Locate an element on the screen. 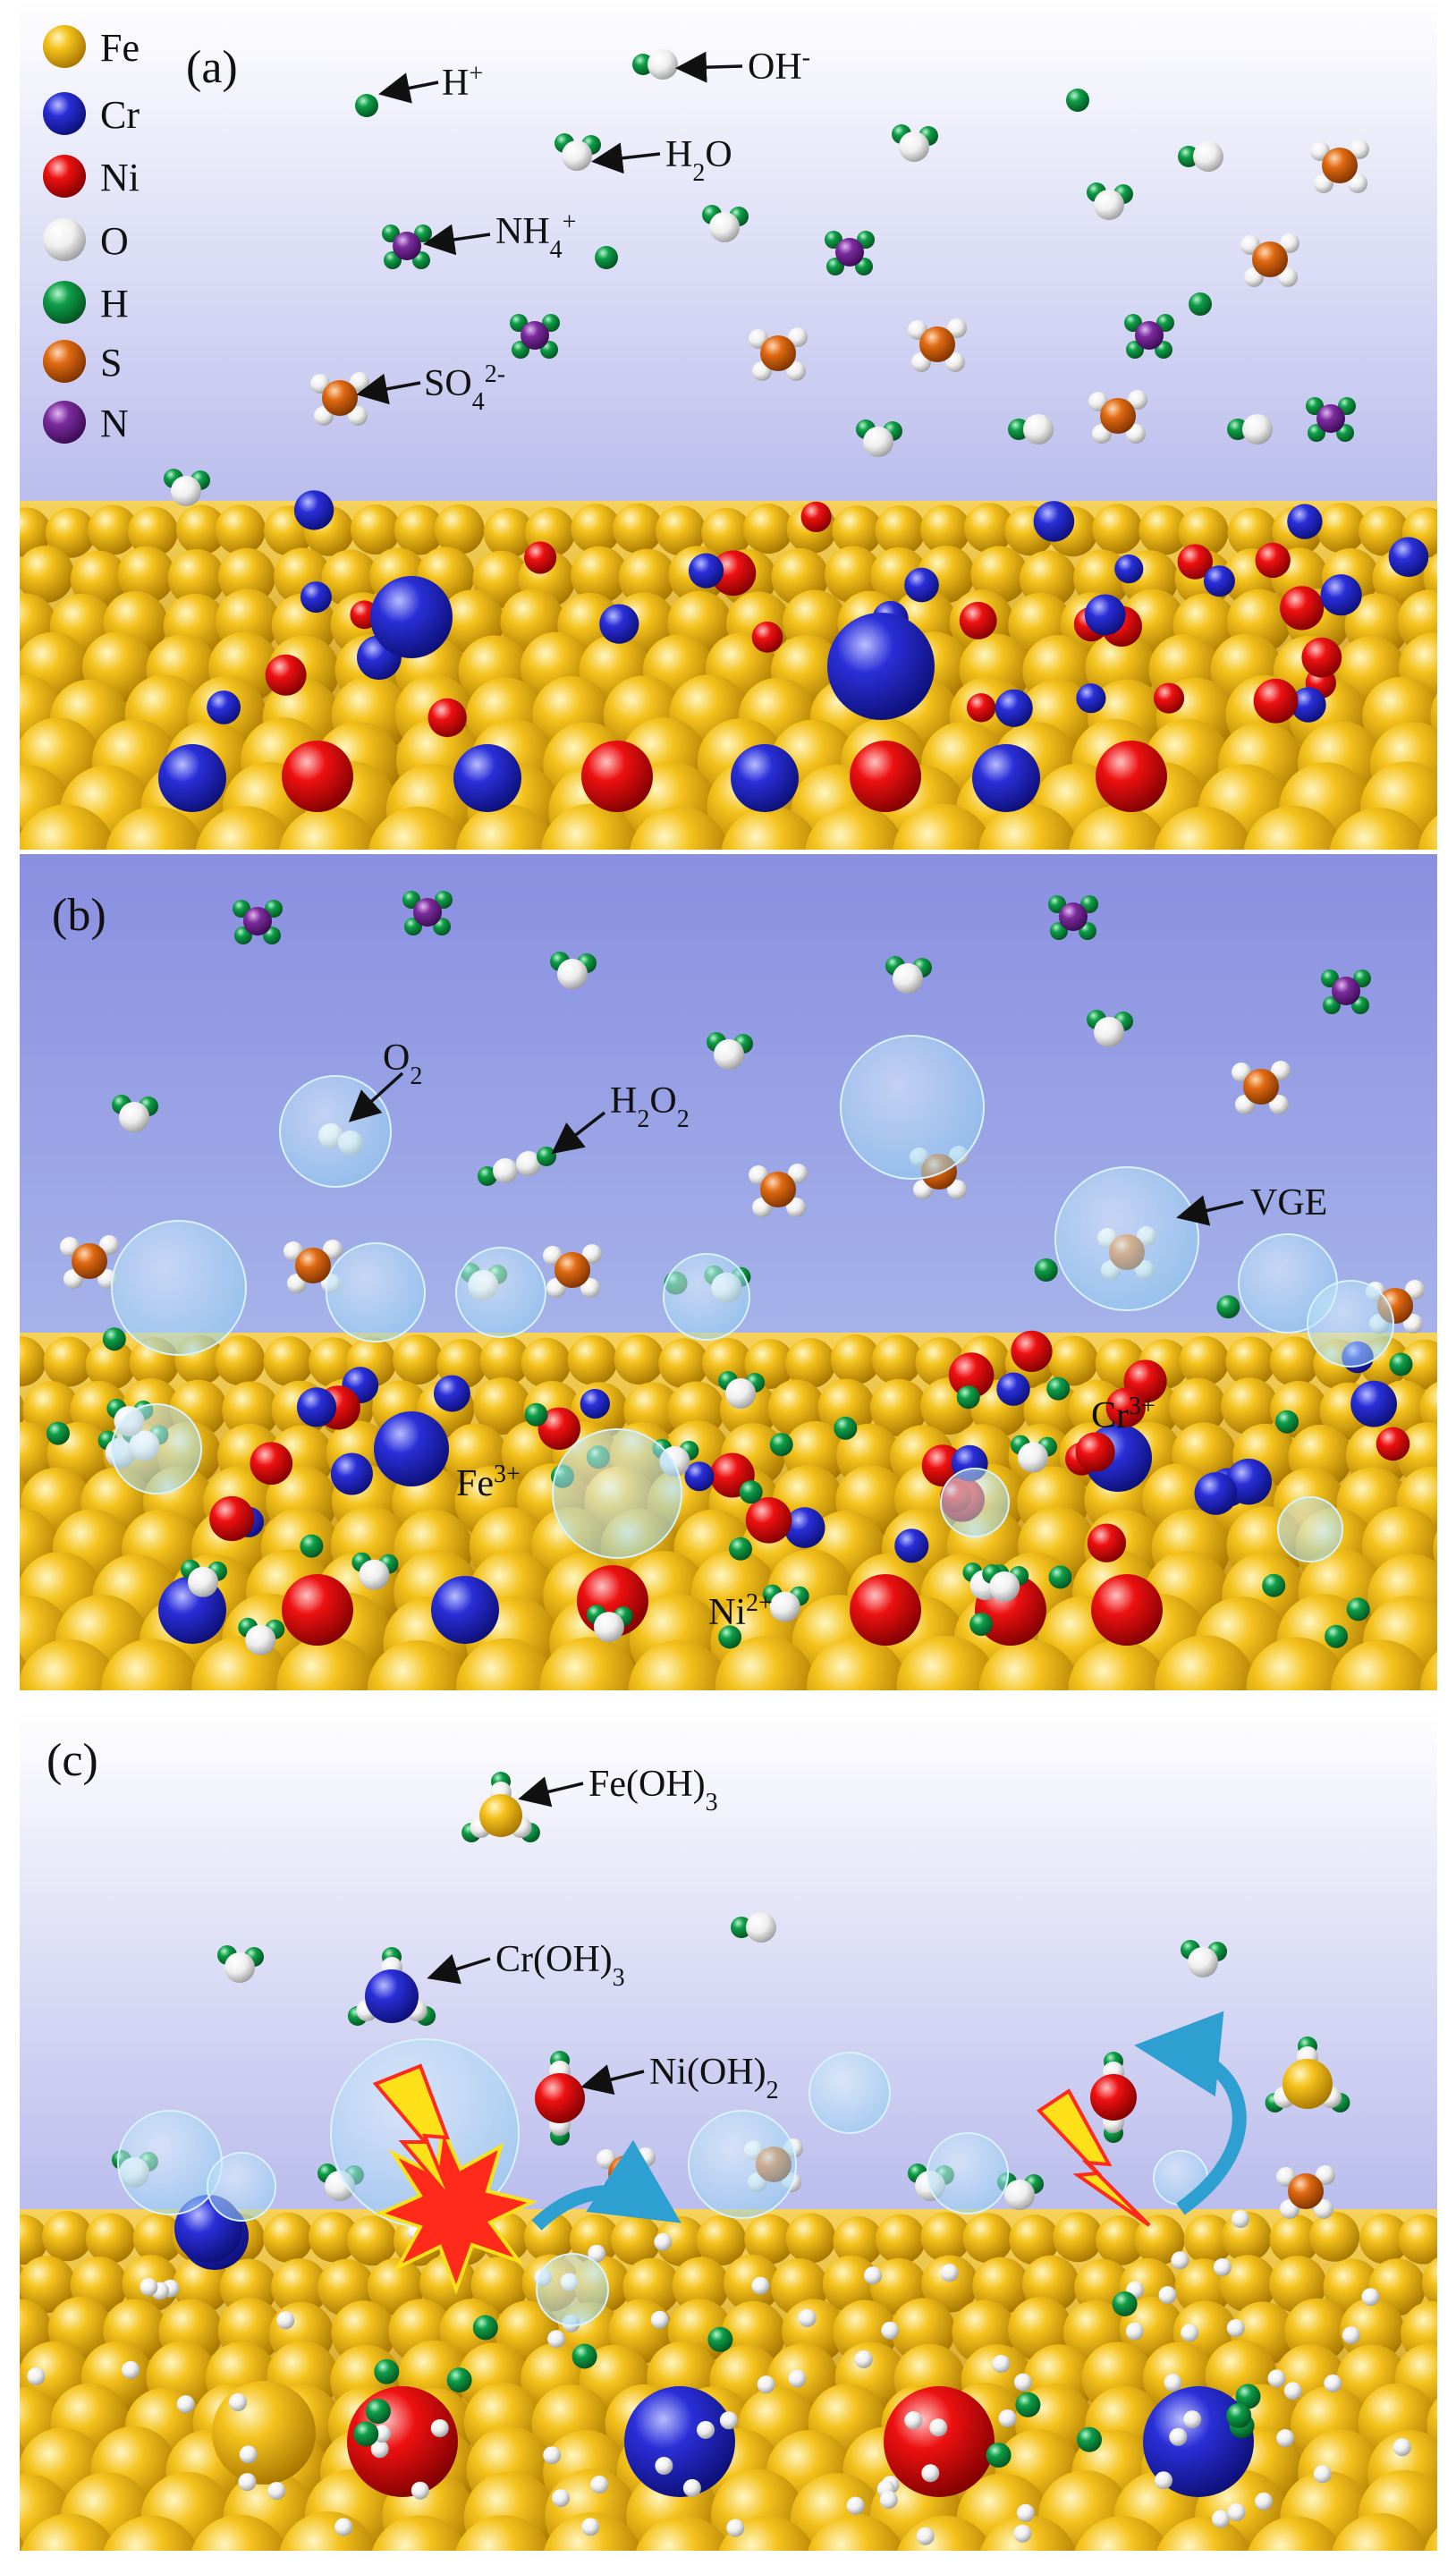 Image resolution: width=1456 pixels, height=2574 pixels. legend-cr-swatch is located at coordinates (64, 113).